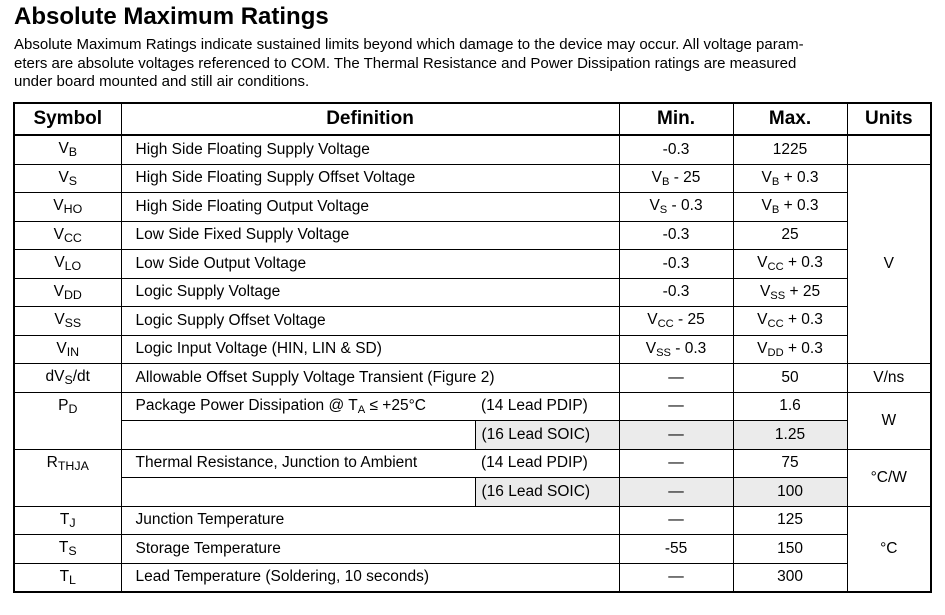  Describe the element at coordinates (67, 235) in the screenshot. I see `symbol-cell: VCC` at that location.